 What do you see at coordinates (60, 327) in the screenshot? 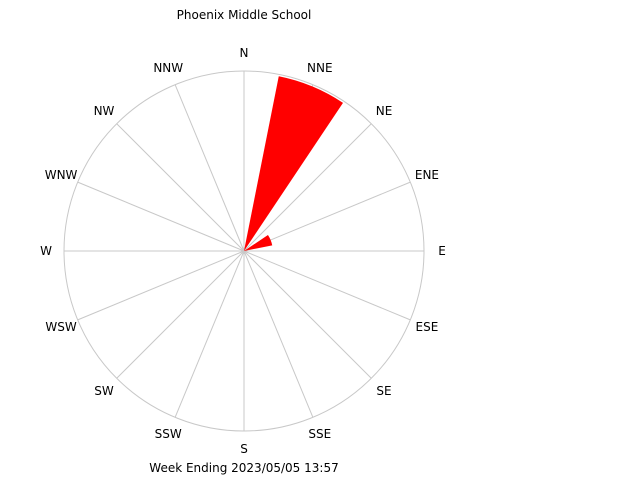
I see `direction-label-wsw: WSW` at bounding box center [60, 327].